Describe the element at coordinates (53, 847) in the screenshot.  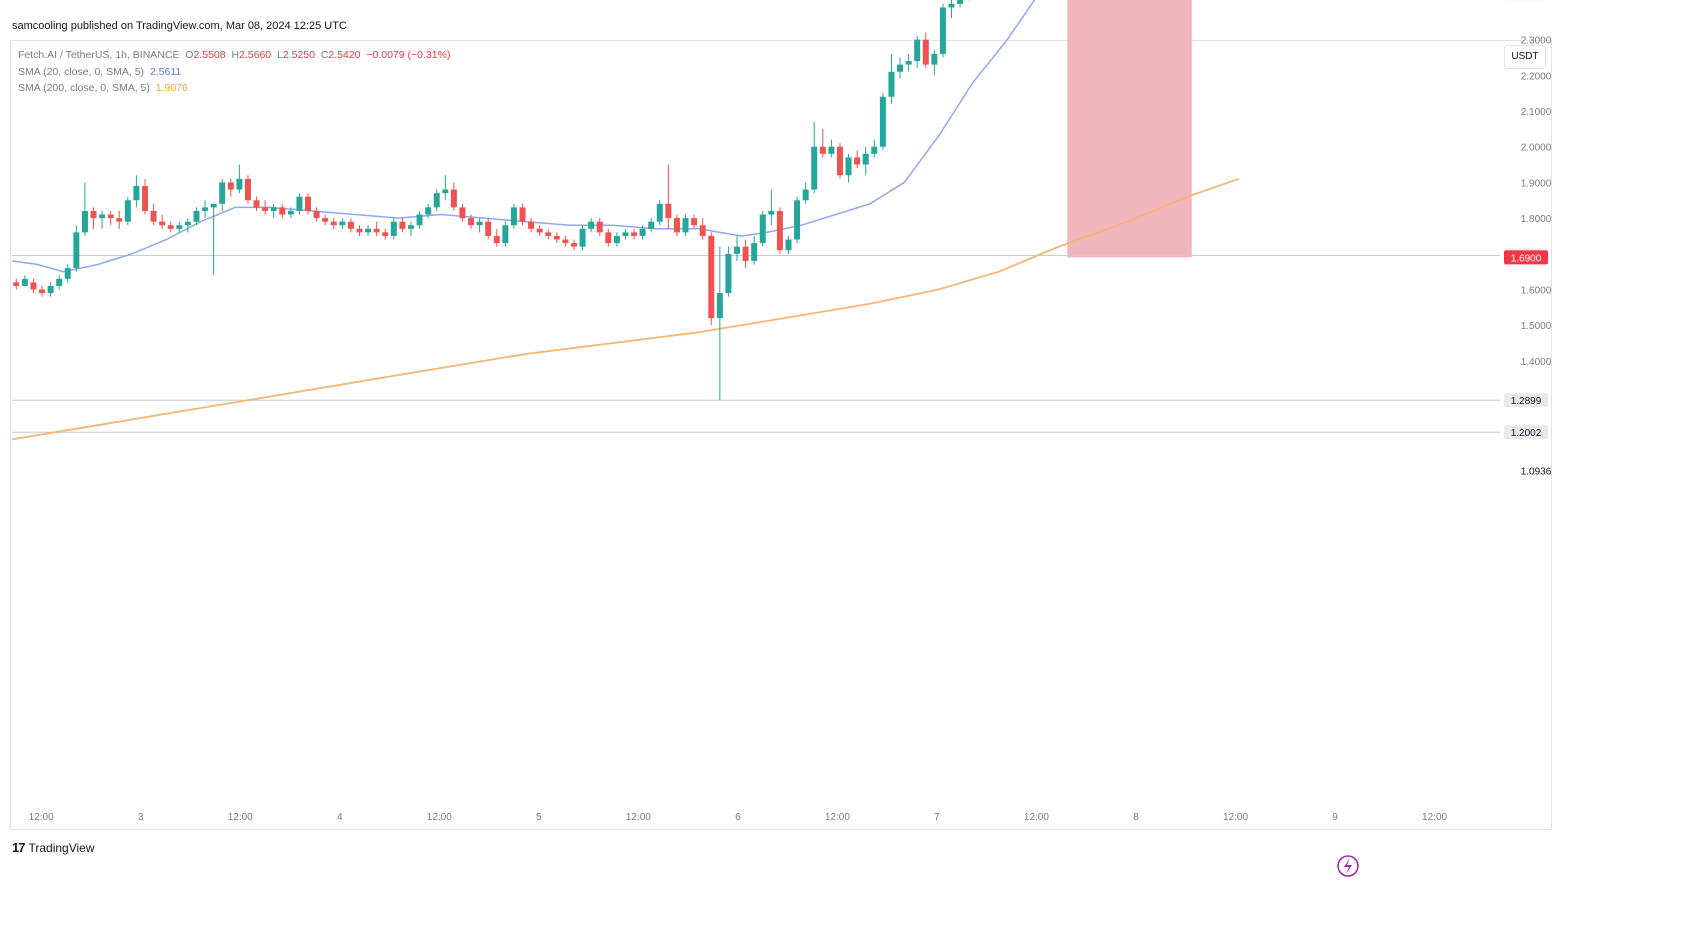
I see `tradingview-logo: 17 TradingView` at that location.